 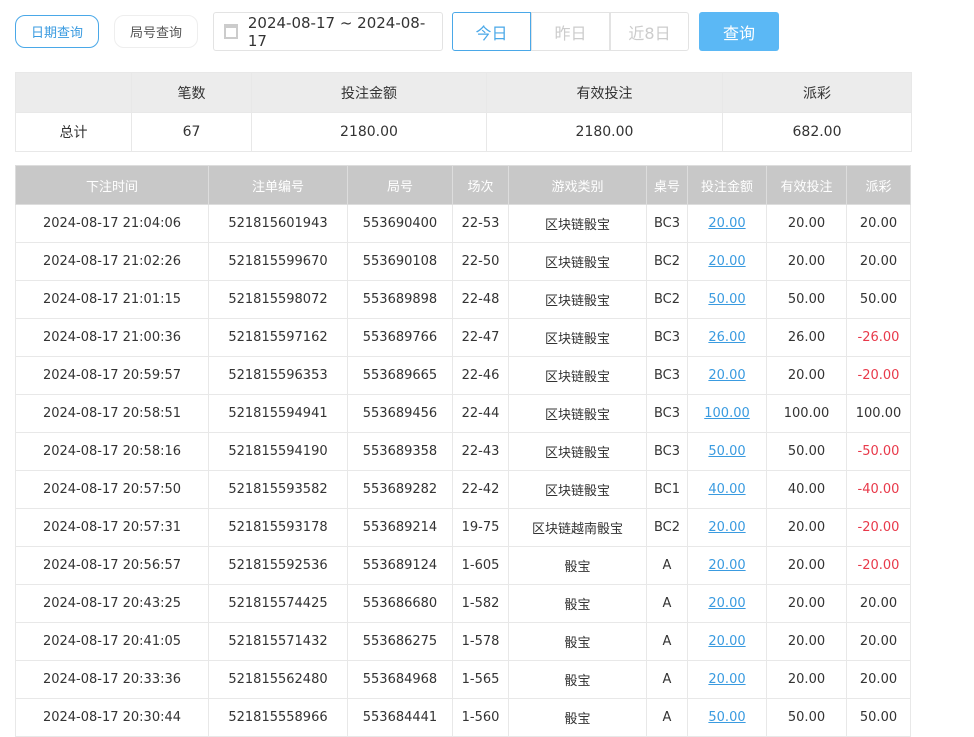 What do you see at coordinates (278, 603) in the screenshot?
I see `table-cell: 521815574425` at bounding box center [278, 603].